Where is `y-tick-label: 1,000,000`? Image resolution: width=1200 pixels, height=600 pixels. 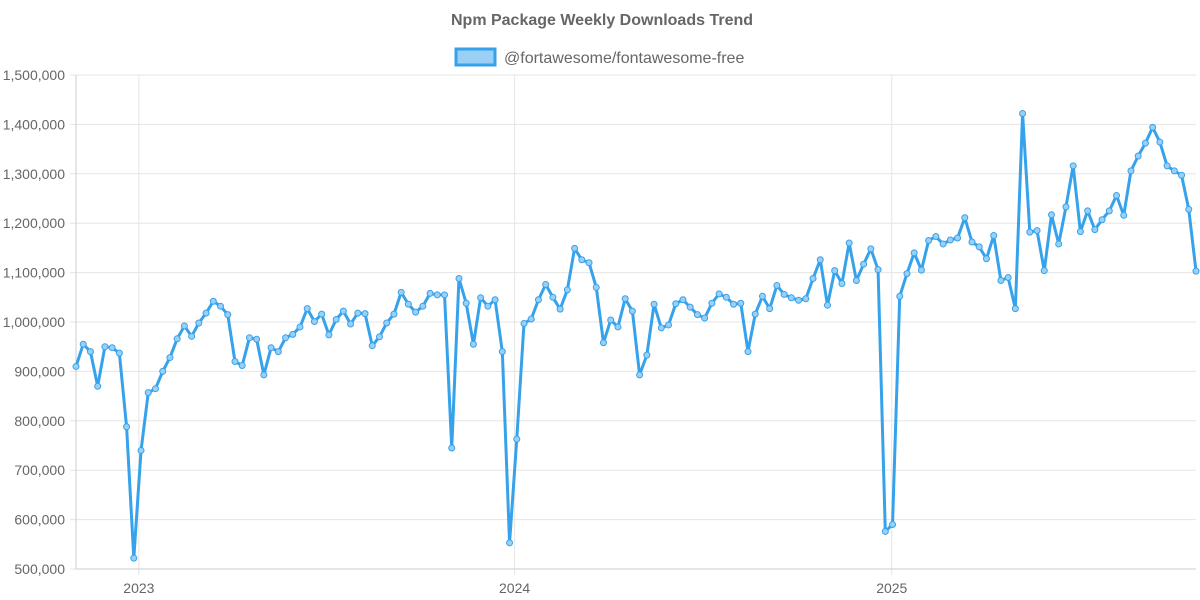 y-tick-label: 1,000,000 is located at coordinates (34, 322).